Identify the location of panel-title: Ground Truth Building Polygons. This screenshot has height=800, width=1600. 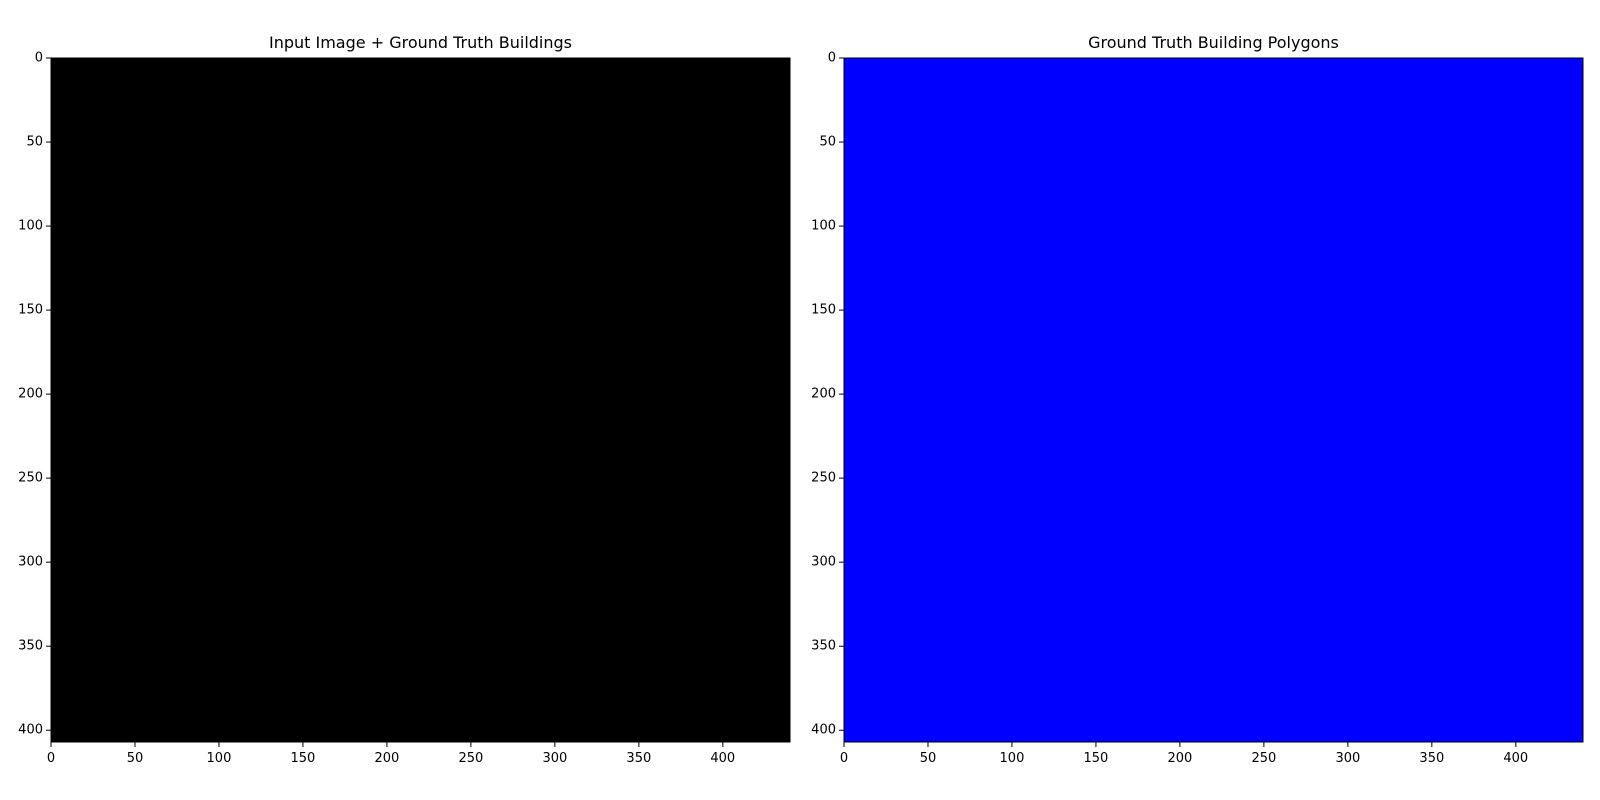
(1213, 42).